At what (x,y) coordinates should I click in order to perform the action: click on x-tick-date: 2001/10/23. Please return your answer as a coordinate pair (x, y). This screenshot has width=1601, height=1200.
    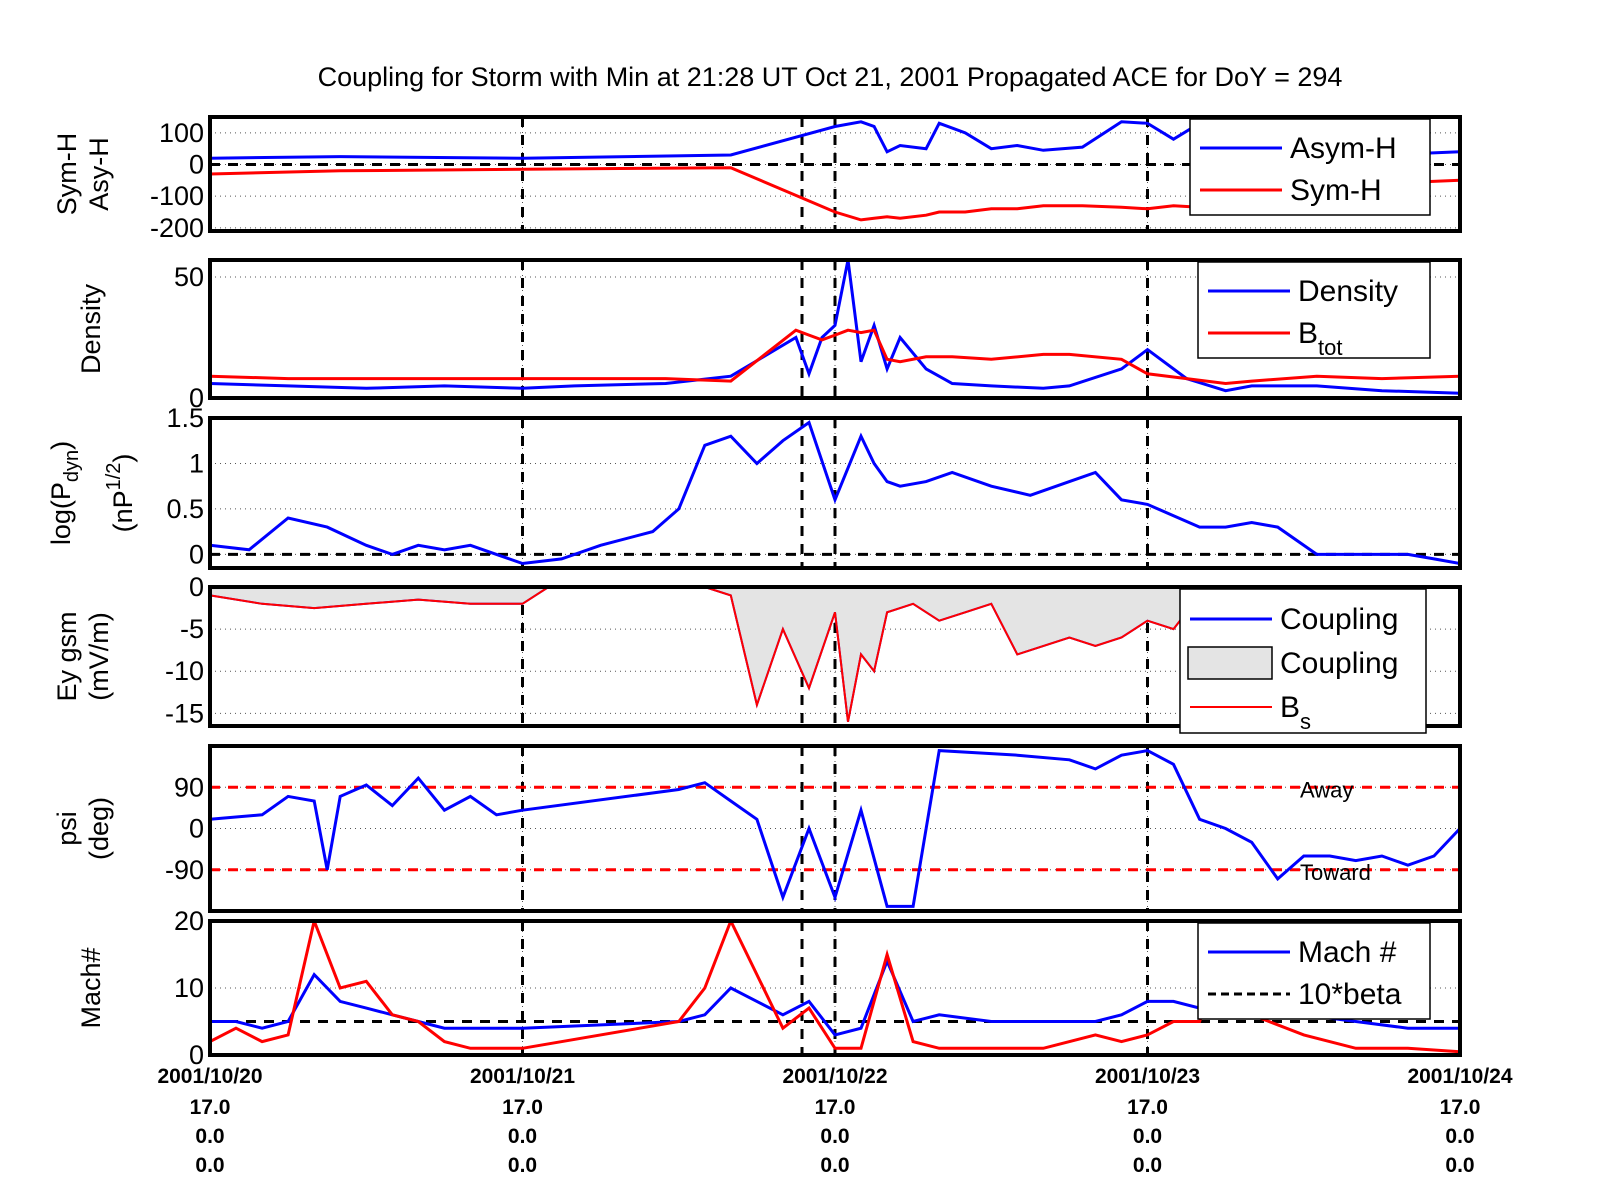
    Looking at the image, I should click on (1147, 1076).